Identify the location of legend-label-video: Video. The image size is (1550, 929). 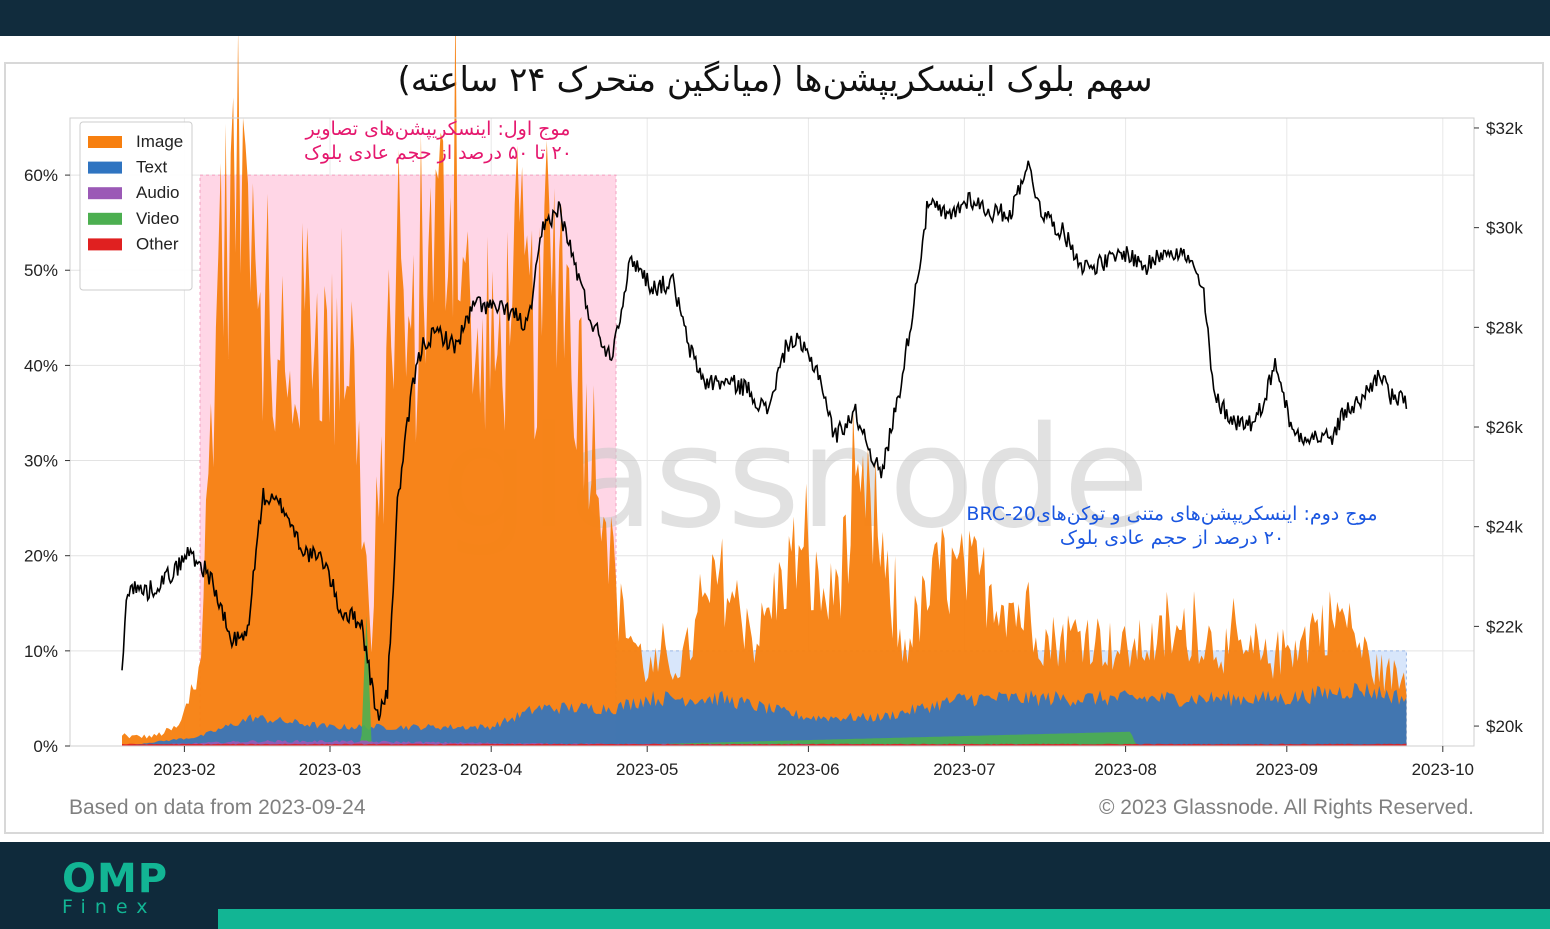
(157, 218).